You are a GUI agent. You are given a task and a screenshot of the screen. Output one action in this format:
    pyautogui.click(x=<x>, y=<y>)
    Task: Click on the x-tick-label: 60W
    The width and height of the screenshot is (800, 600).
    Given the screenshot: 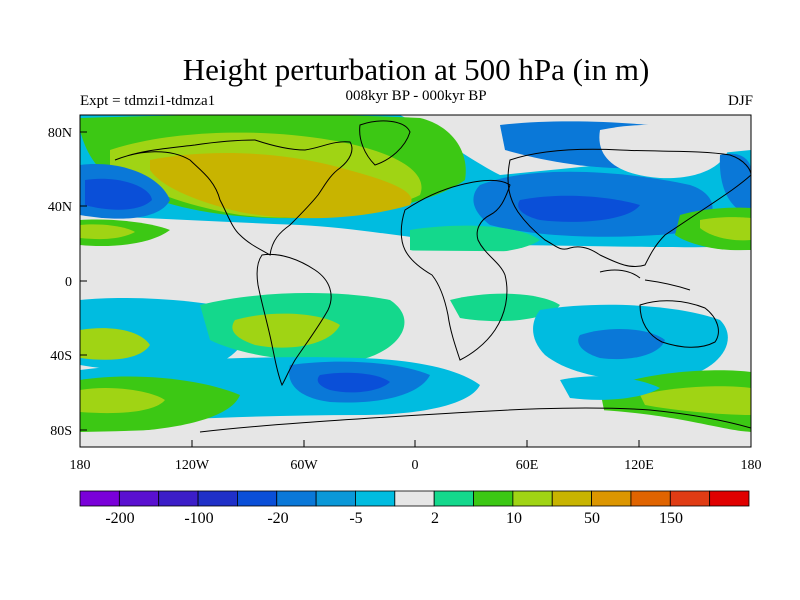 What is the action you would take?
    pyautogui.click(x=304, y=465)
    